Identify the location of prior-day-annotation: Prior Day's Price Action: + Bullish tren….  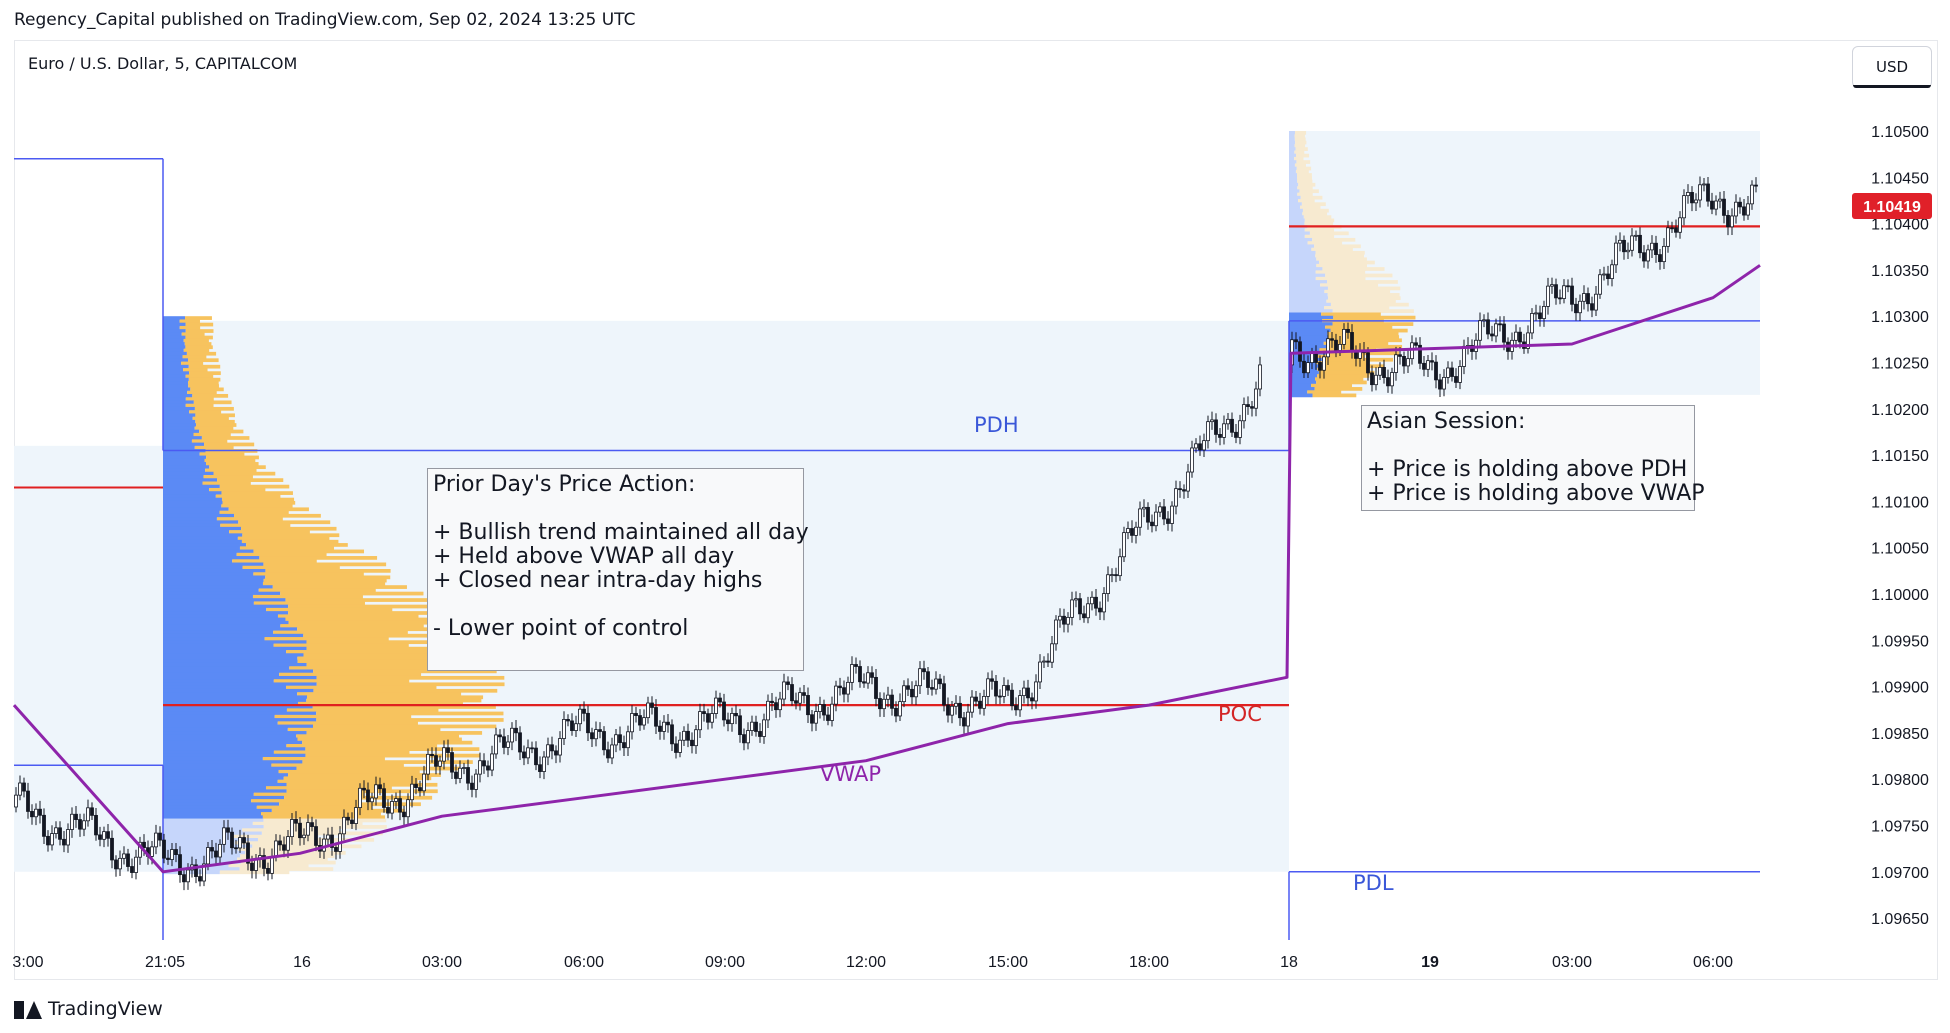
(618, 569).